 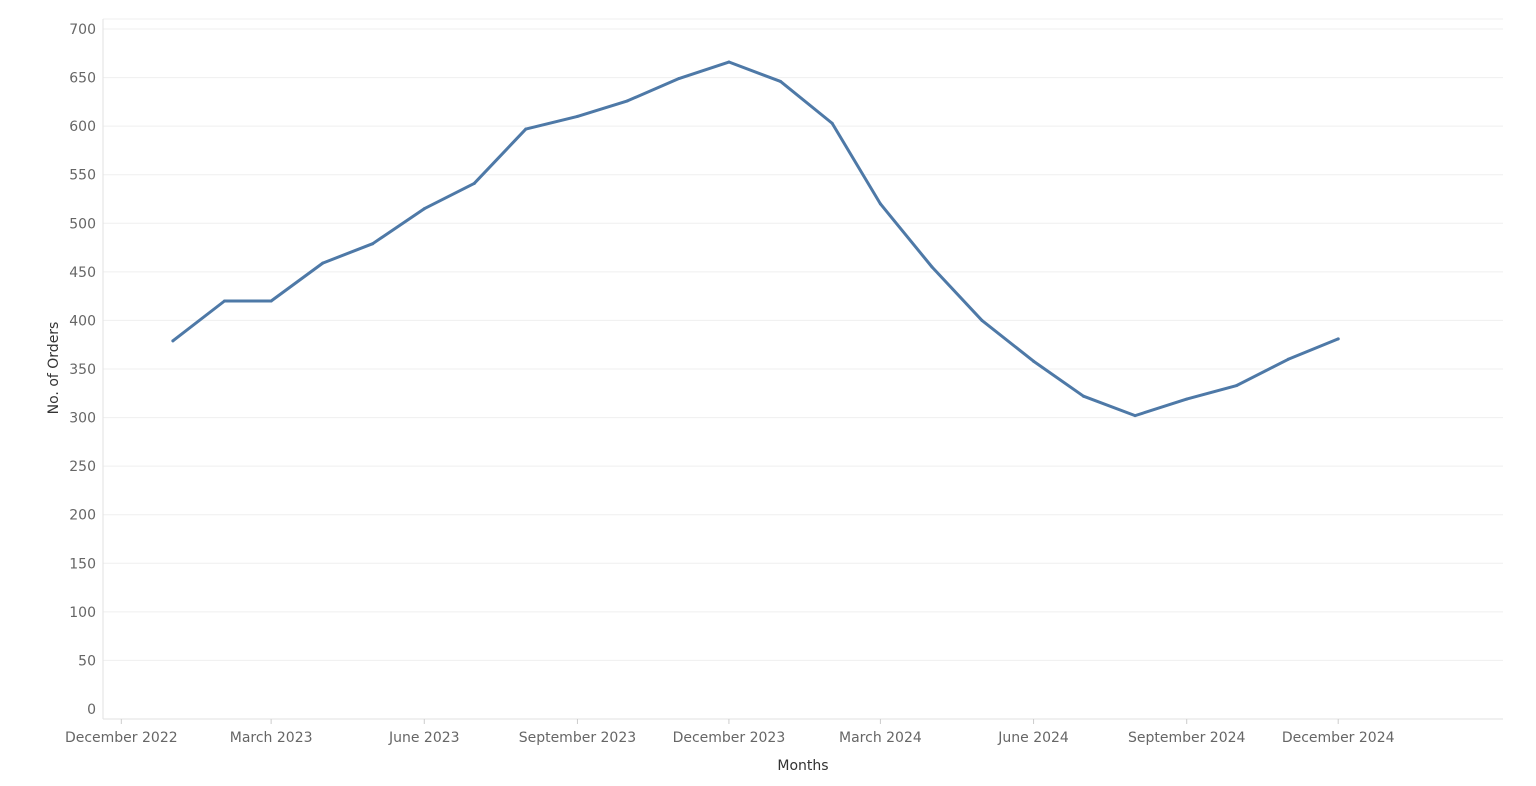 What do you see at coordinates (82, 224) in the screenshot?
I see `y-tick-label: 500` at bounding box center [82, 224].